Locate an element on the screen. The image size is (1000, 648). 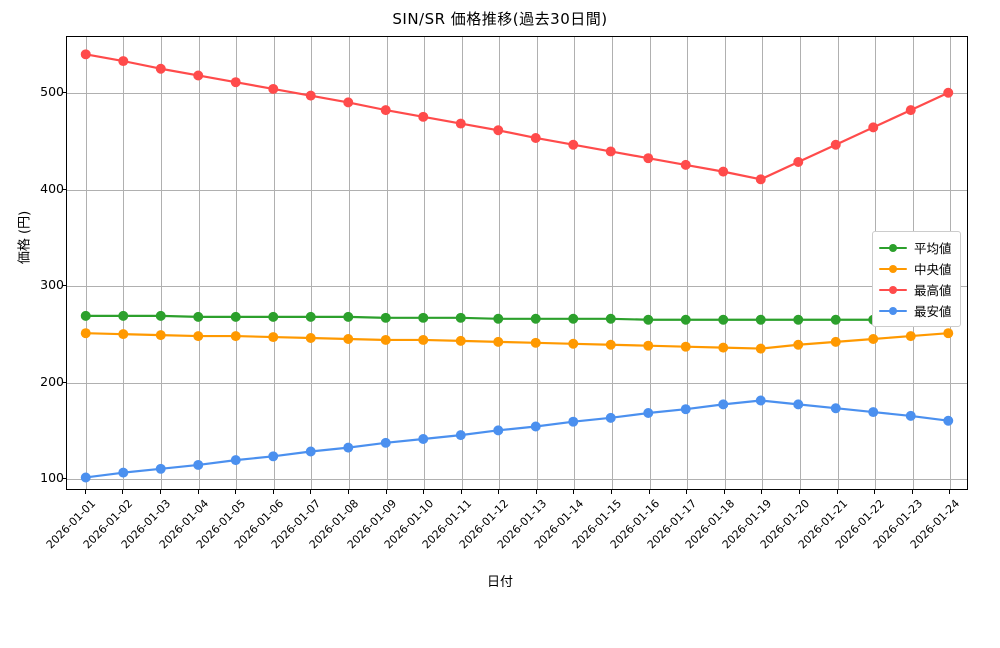
x-axis-label: 日付 is located at coordinates (499, 582).